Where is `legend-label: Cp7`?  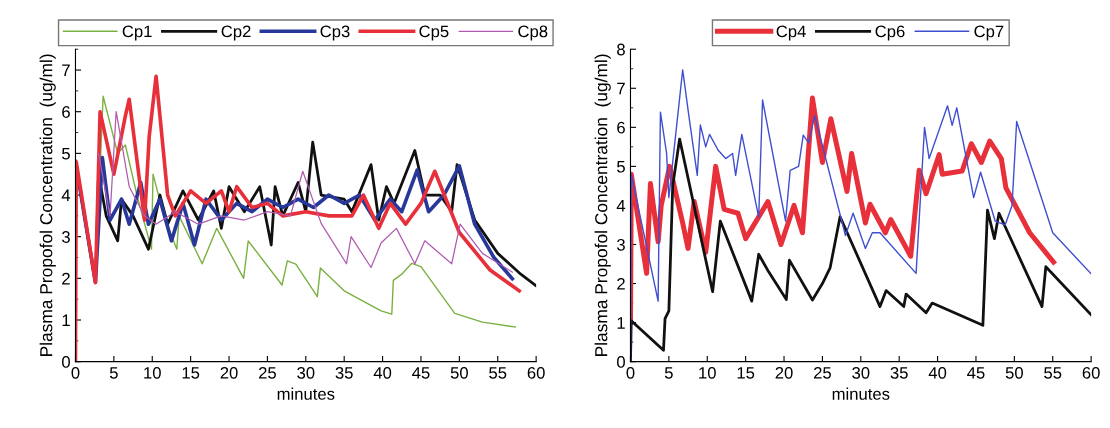
legend-label: Cp7 is located at coordinates (989, 33).